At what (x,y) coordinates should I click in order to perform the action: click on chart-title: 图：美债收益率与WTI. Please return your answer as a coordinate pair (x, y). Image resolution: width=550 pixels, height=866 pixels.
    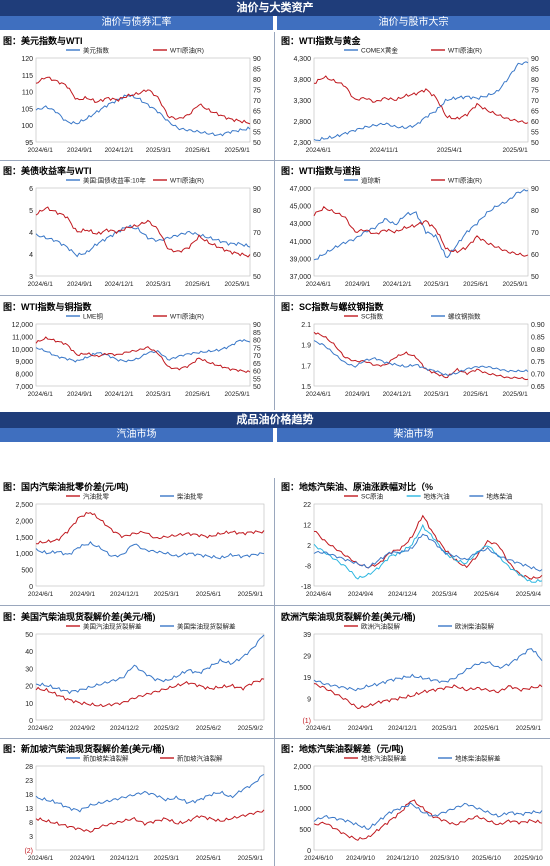
    Looking at the image, I should click on (47, 171).